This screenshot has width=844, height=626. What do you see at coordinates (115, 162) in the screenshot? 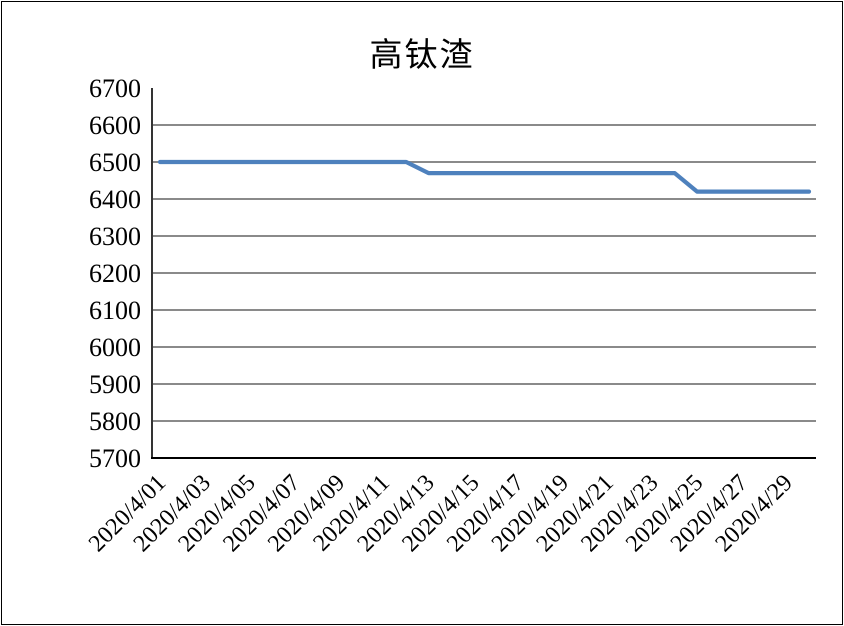
I see `y-axis-tick-label: 6500` at bounding box center [115, 162].